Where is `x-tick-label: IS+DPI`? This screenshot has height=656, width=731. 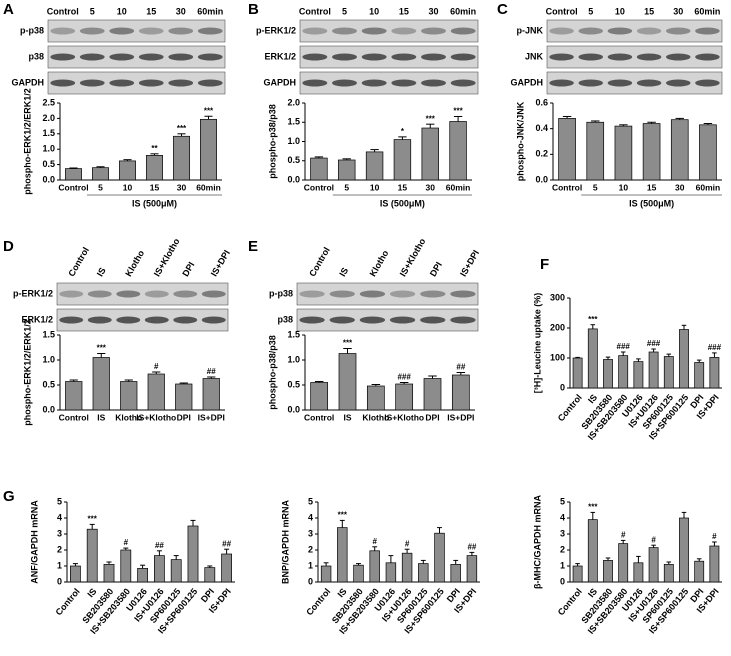 x-tick-label: IS+DPI is located at coordinates (460, 417).